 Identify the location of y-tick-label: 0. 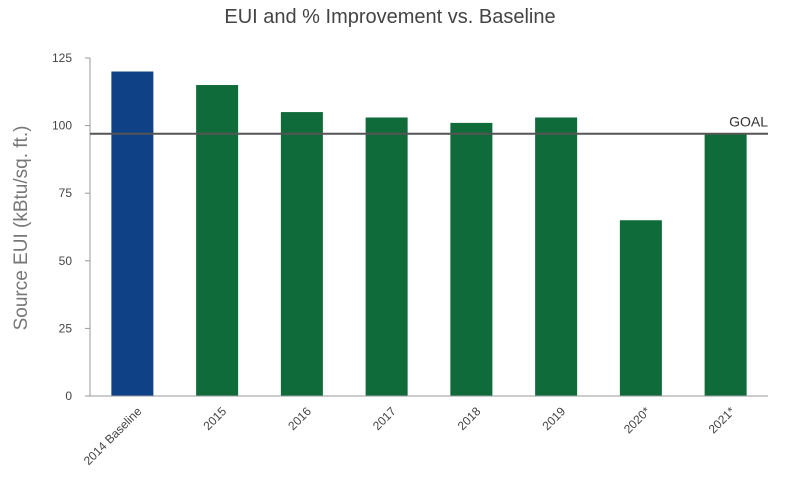
(68, 396).